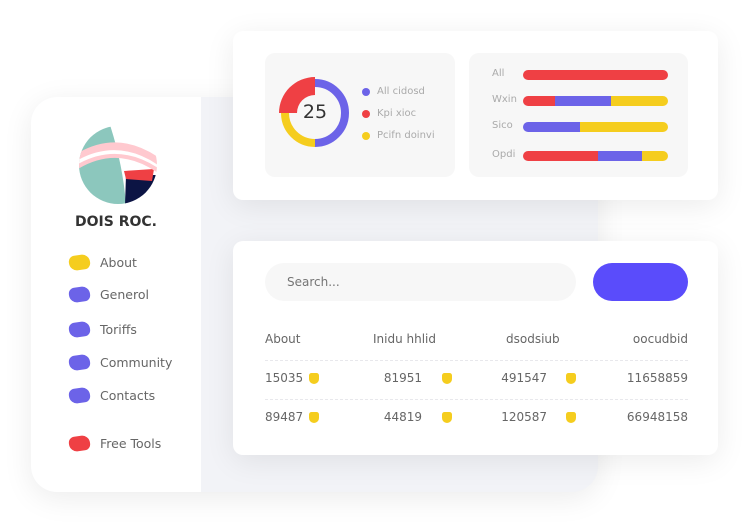  What do you see at coordinates (118, 262) in the screenshot?
I see `sidebar-item-label: About` at bounding box center [118, 262].